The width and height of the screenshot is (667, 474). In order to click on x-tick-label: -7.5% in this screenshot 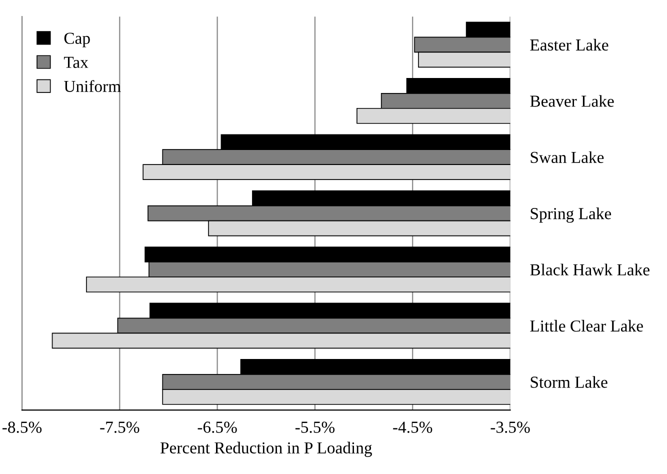, I will do `click(120, 427)`.